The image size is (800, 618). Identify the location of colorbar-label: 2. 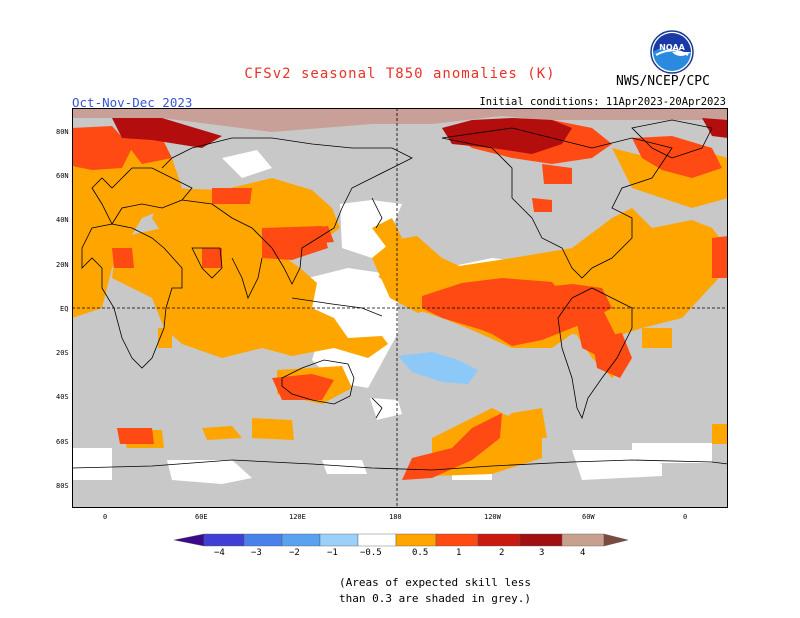
(502, 553).